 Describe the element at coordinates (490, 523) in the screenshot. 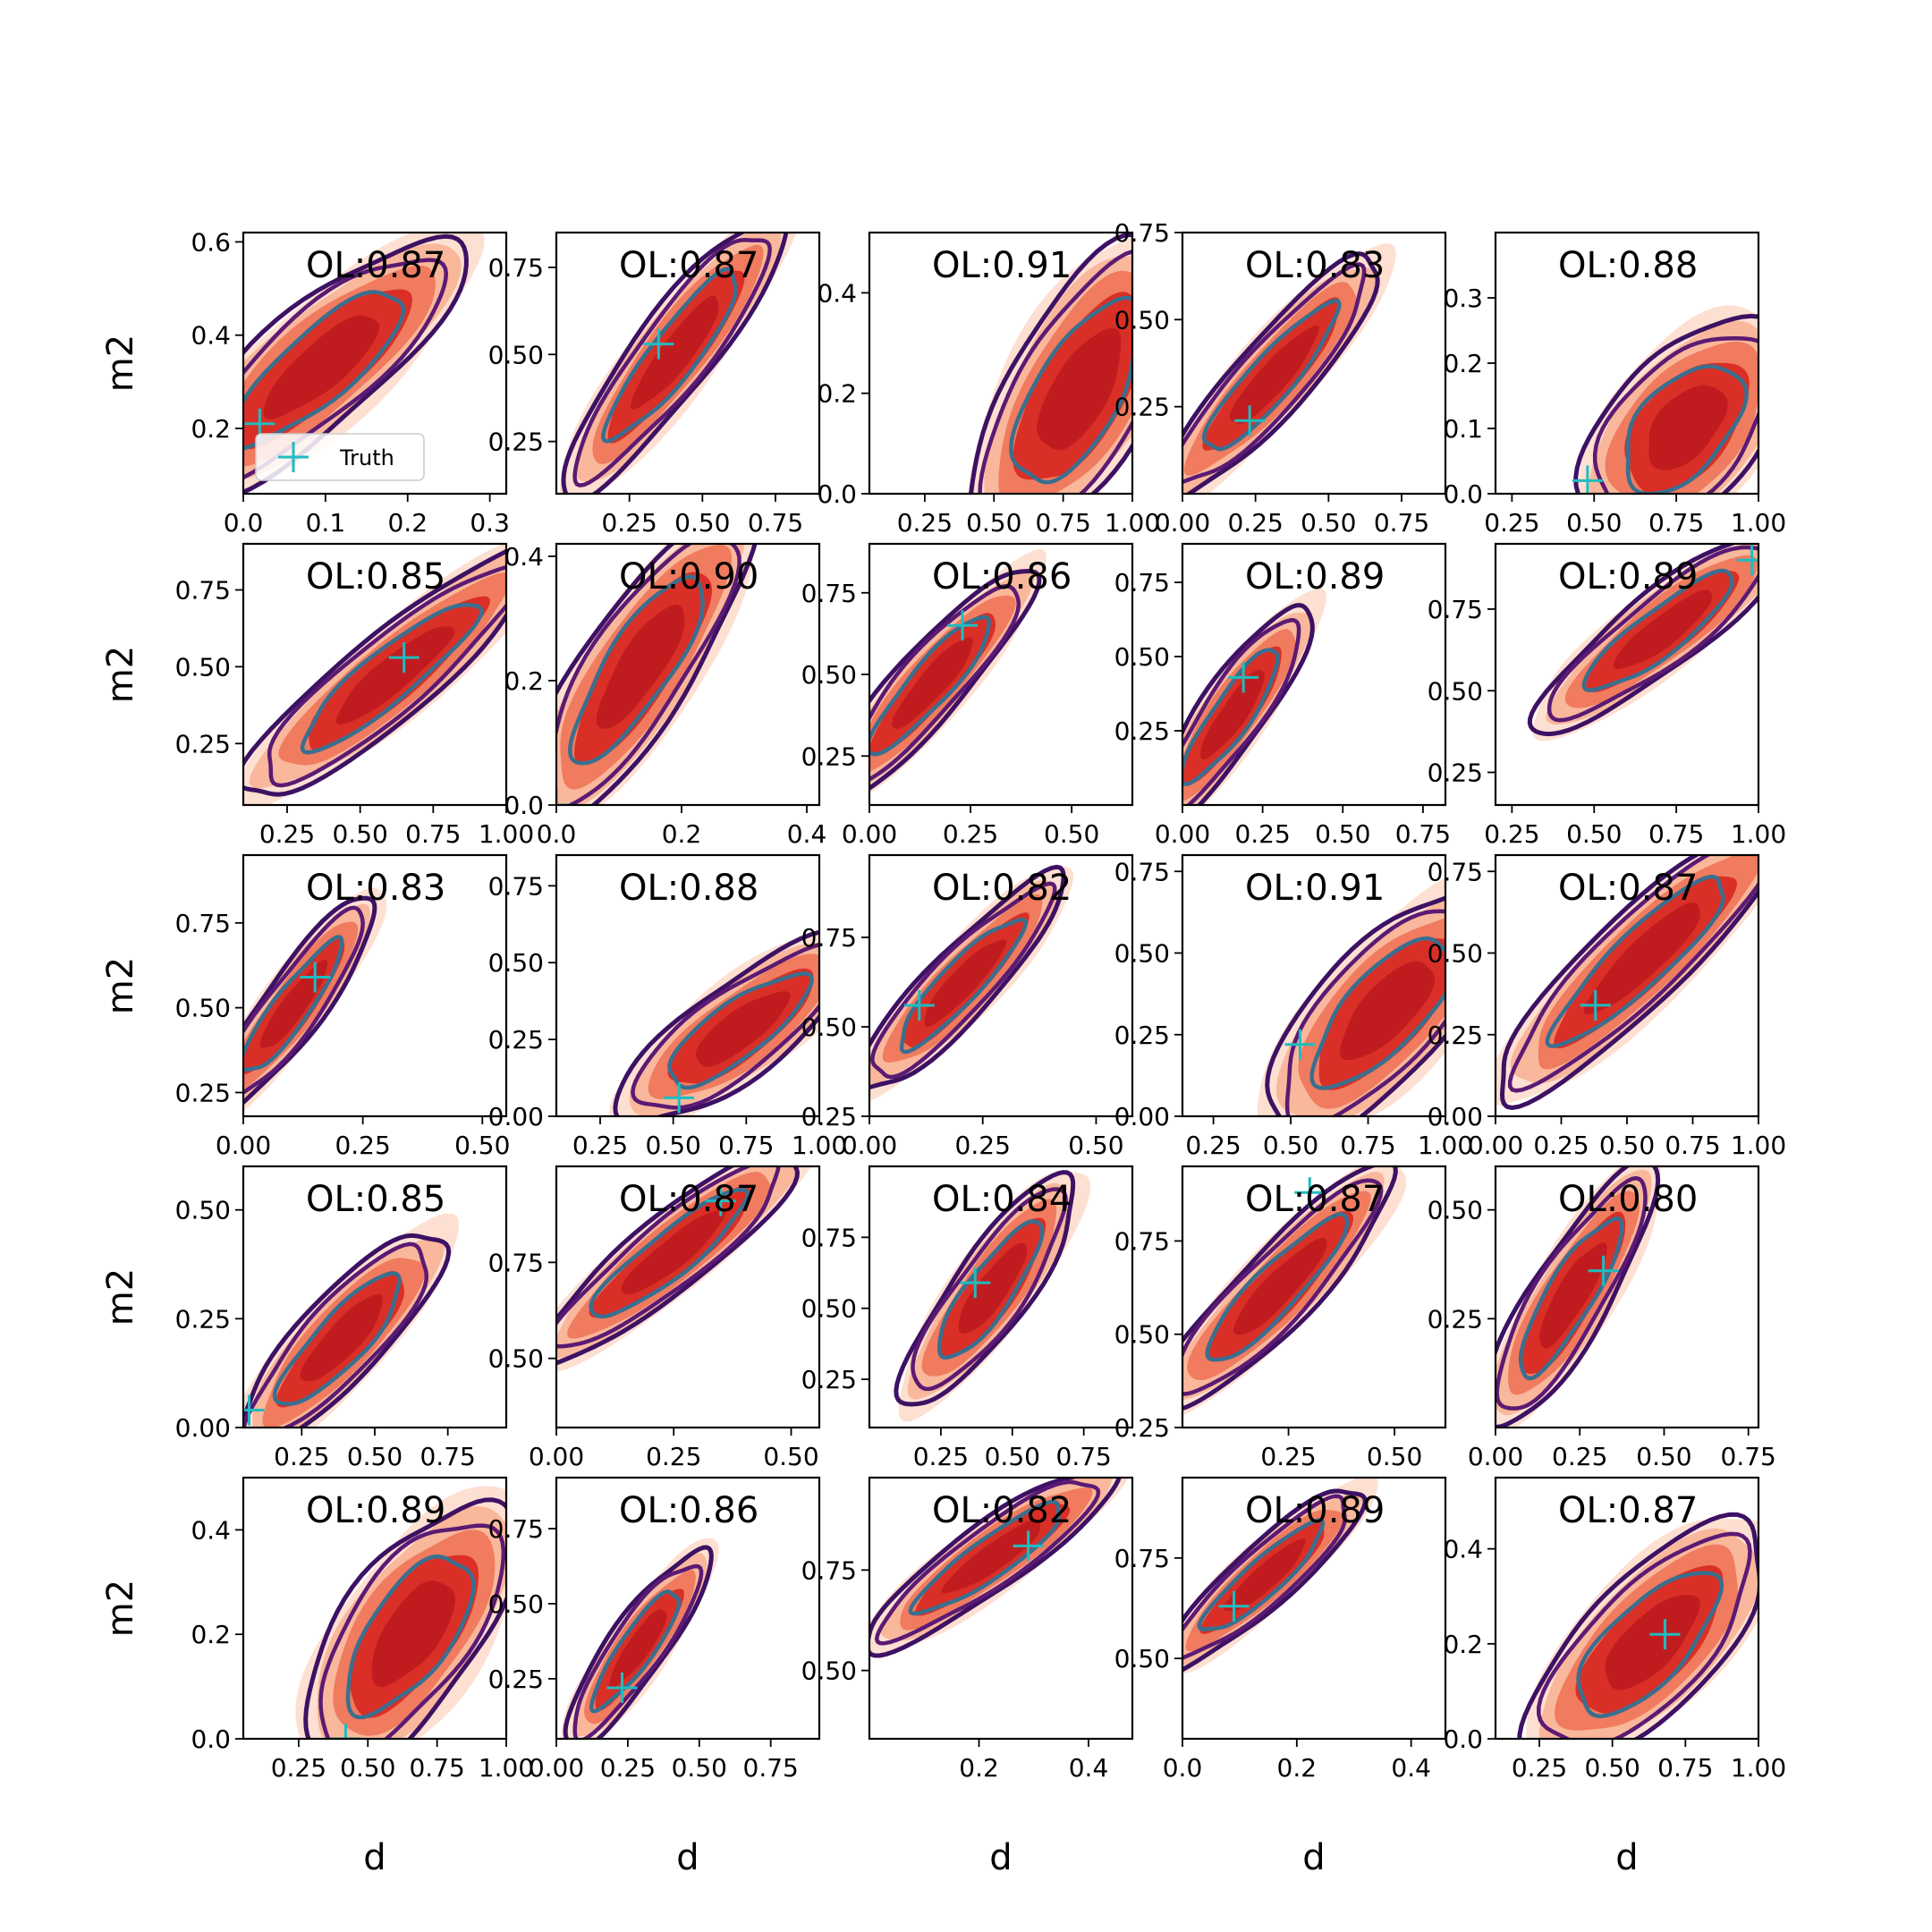

I see `x-tick-label: 0.3` at that location.